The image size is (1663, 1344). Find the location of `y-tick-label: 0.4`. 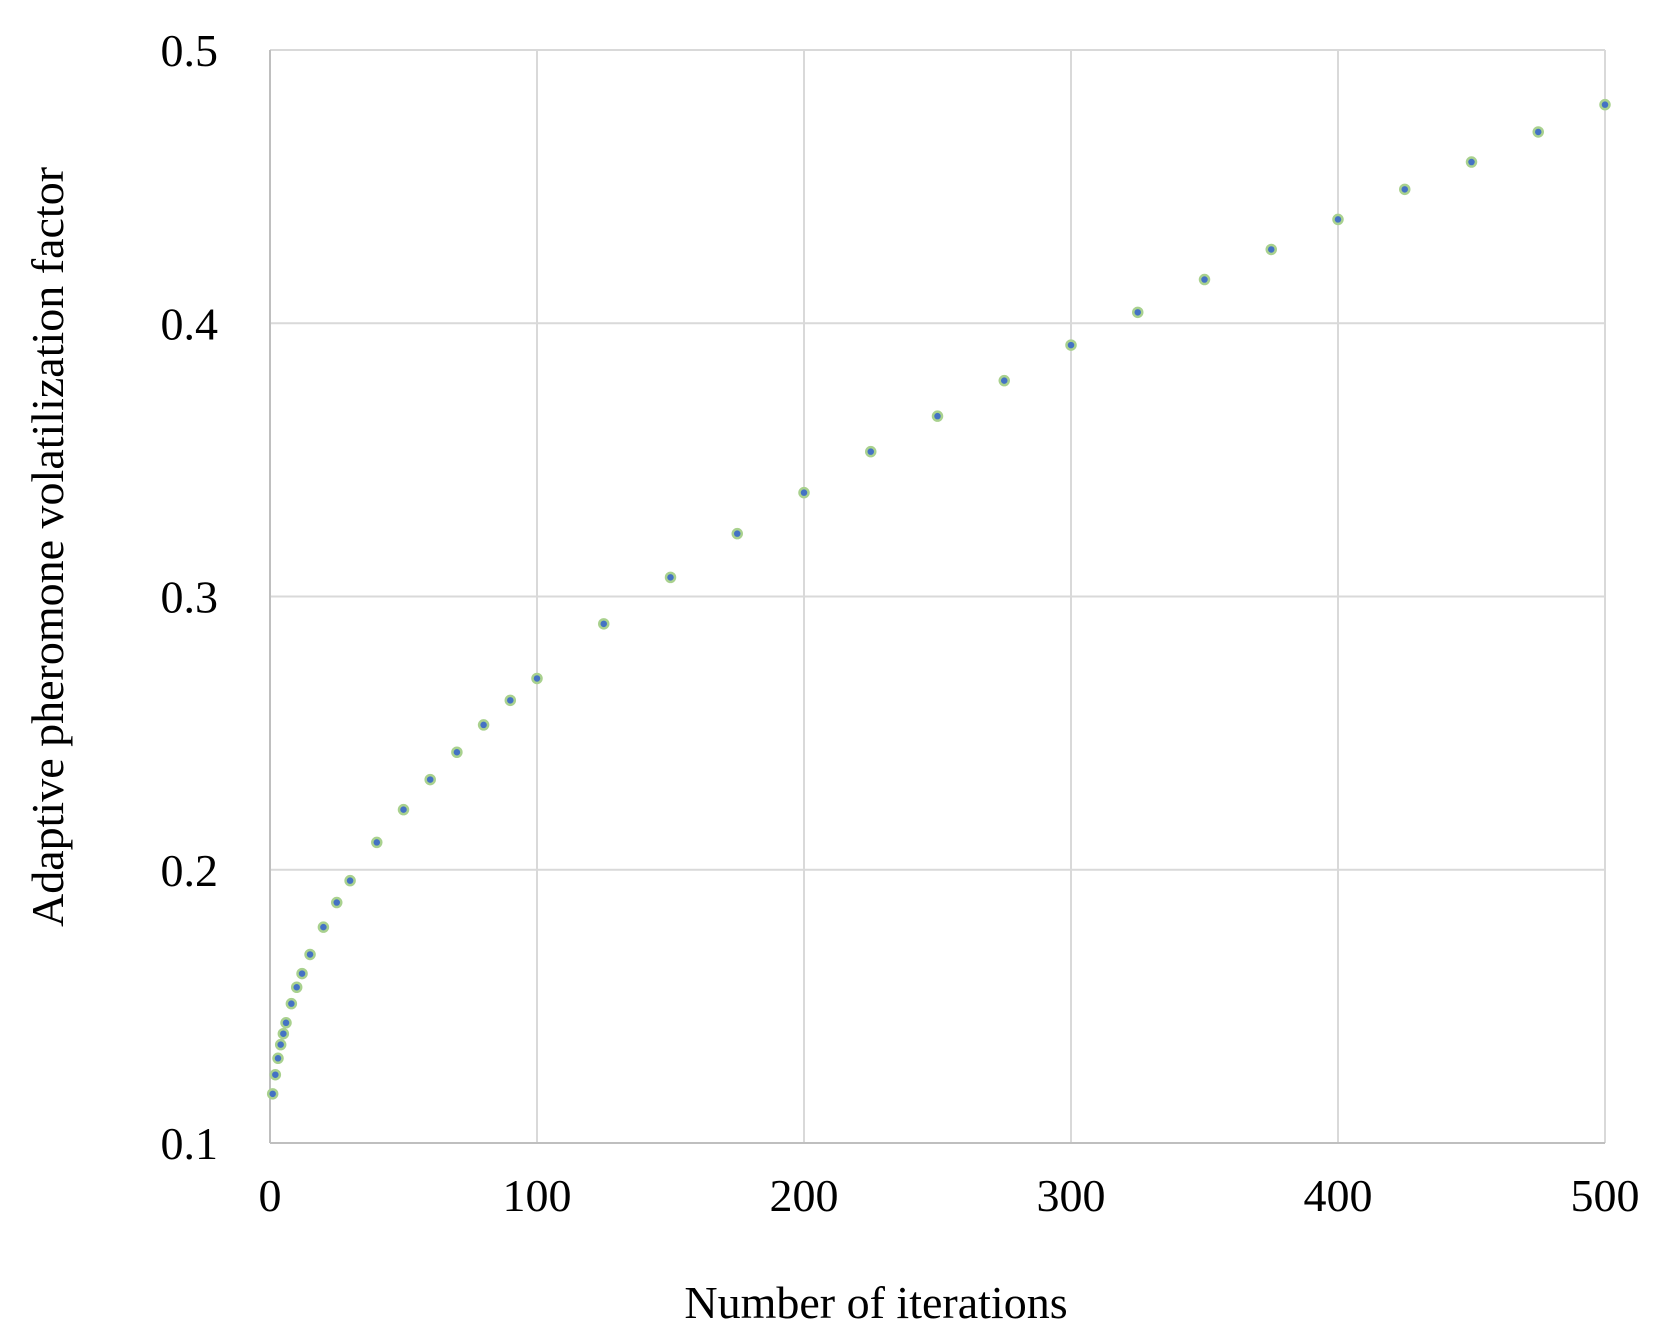

y-tick-label: 0.4 is located at coordinates (190, 323).